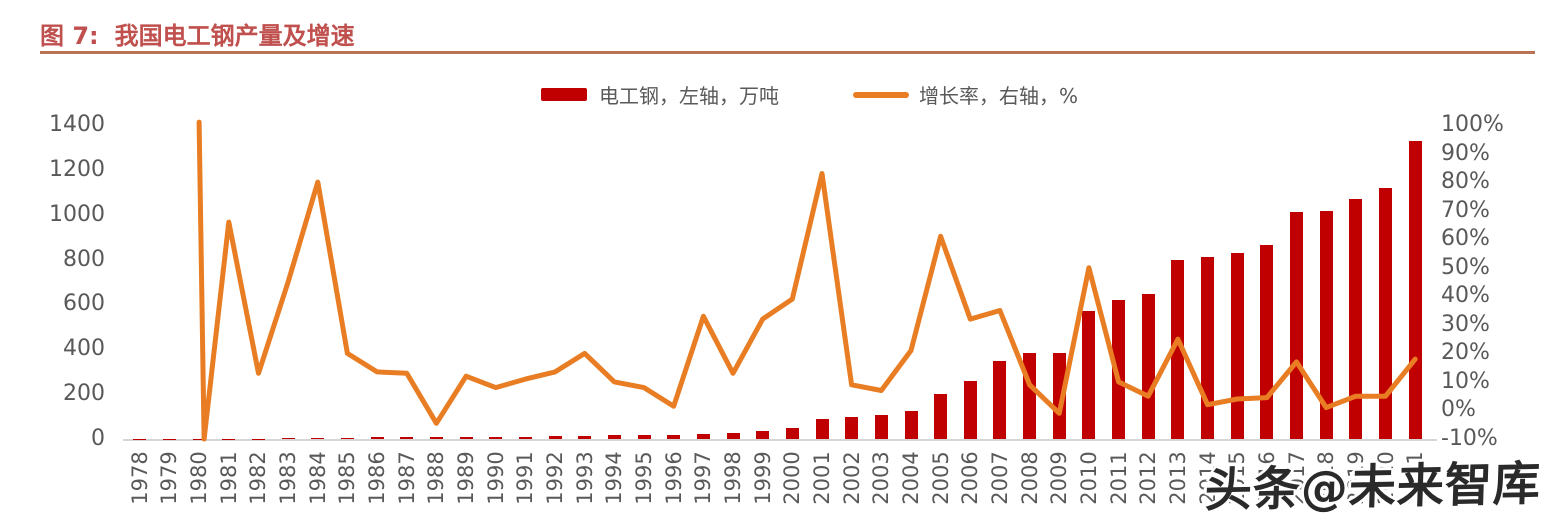 The image size is (1543, 517). What do you see at coordinates (1458, 410) in the screenshot?
I see `right-axis-tick-label: 0%` at bounding box center [1458, 410].